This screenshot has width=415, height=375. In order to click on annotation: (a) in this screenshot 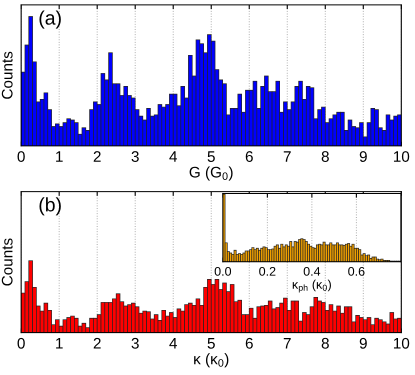, I will do `click(50, 19)`.